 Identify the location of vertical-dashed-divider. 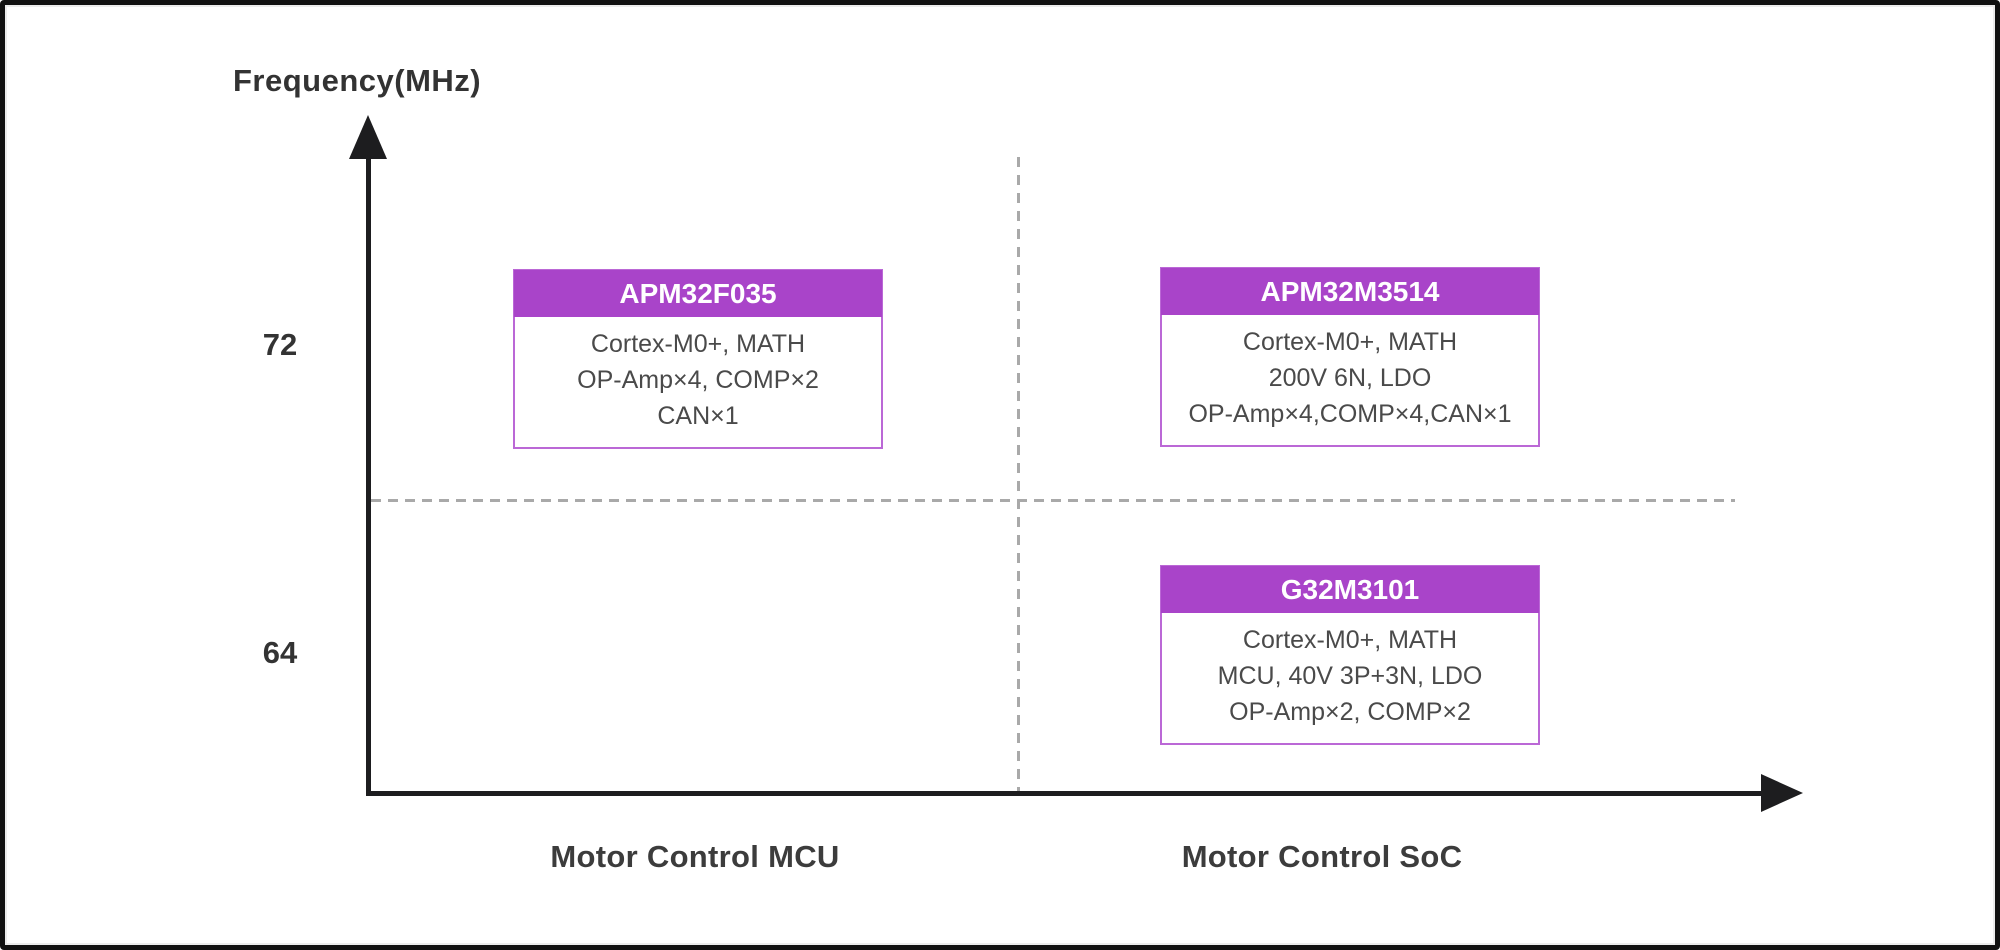
(1018, 474).